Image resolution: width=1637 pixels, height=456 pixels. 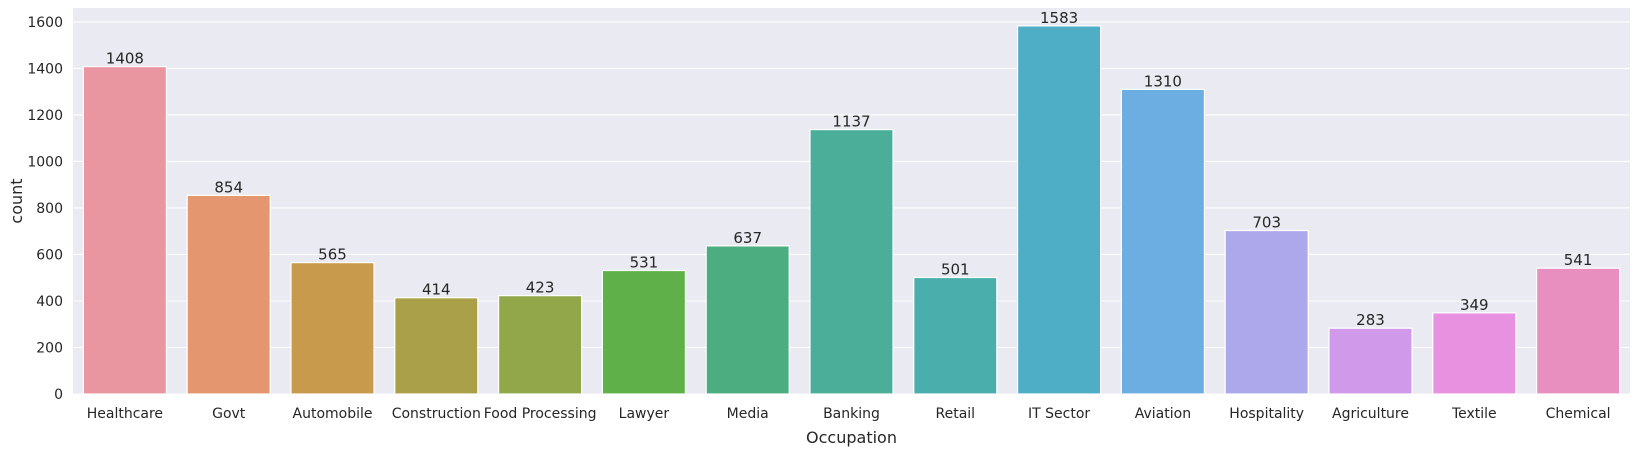 What do you see at coordinates (1059, 18) in the screenshot?
I see `data-label: 1583` at bounding box center [1059, 18].